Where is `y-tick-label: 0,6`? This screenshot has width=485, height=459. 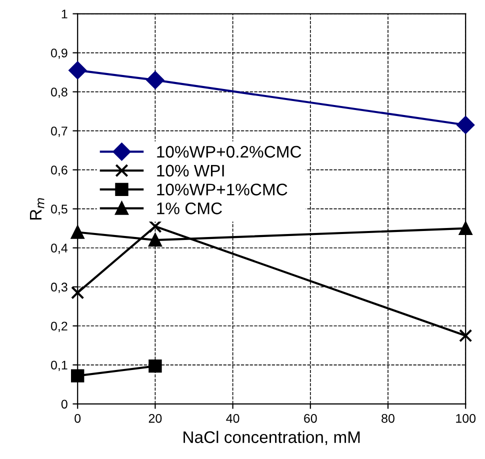 y-tick-label: 0,6 is located at coordinates (59, 171).